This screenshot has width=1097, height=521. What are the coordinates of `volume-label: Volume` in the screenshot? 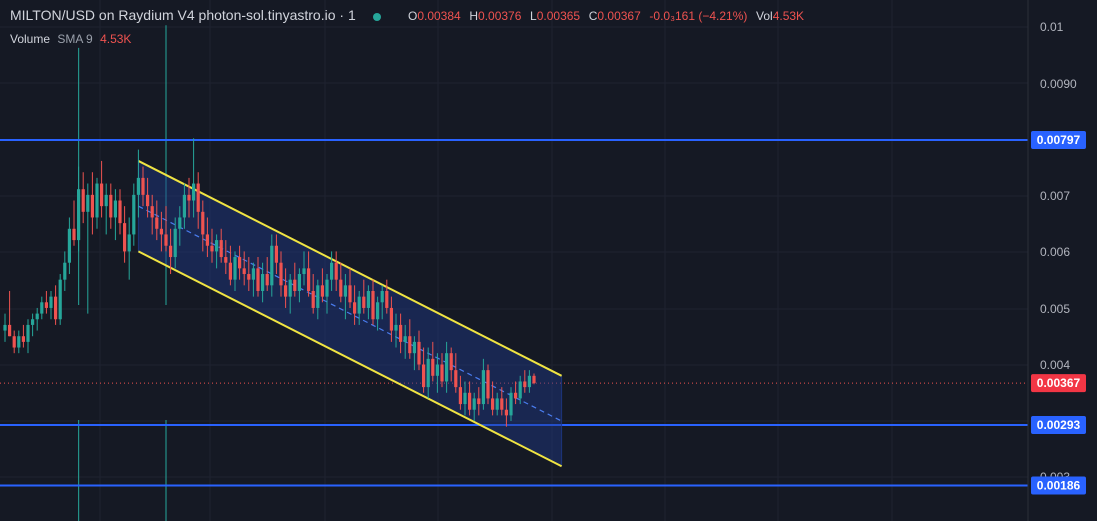 It's located at (30, 39).